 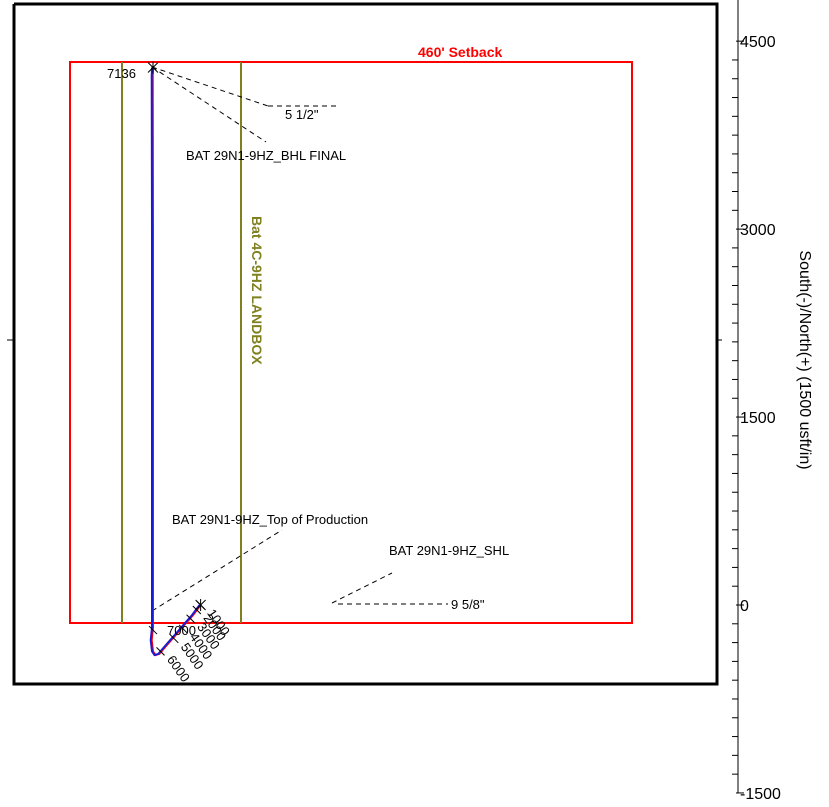 What do you see at coordinates (121, 73) in the screenshot?
I see `td-md-label: 7136` at bounding box center [121, 73].